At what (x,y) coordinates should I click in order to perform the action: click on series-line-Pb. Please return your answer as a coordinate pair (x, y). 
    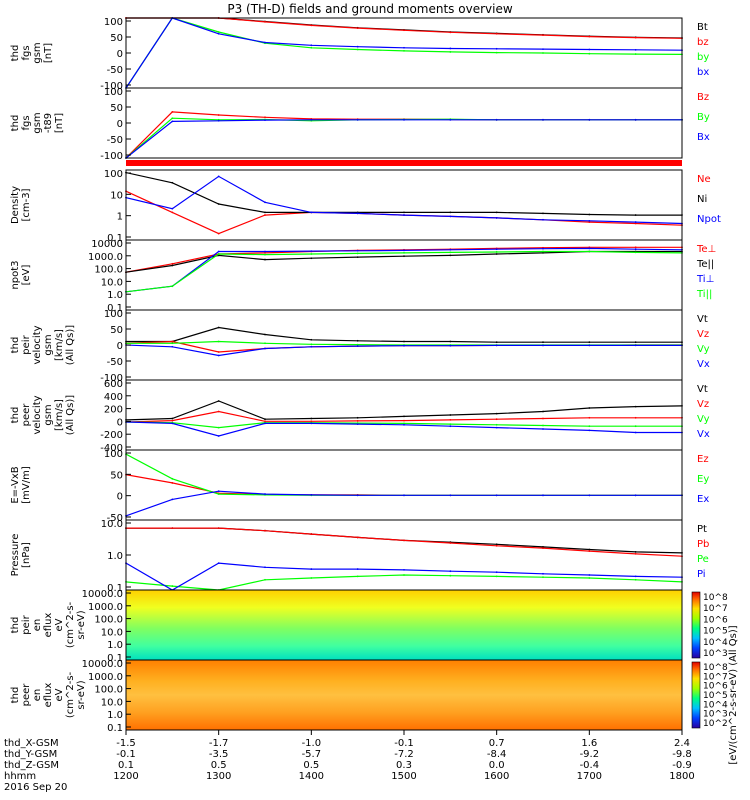
    Looking at the image, I should click on (404, 542).